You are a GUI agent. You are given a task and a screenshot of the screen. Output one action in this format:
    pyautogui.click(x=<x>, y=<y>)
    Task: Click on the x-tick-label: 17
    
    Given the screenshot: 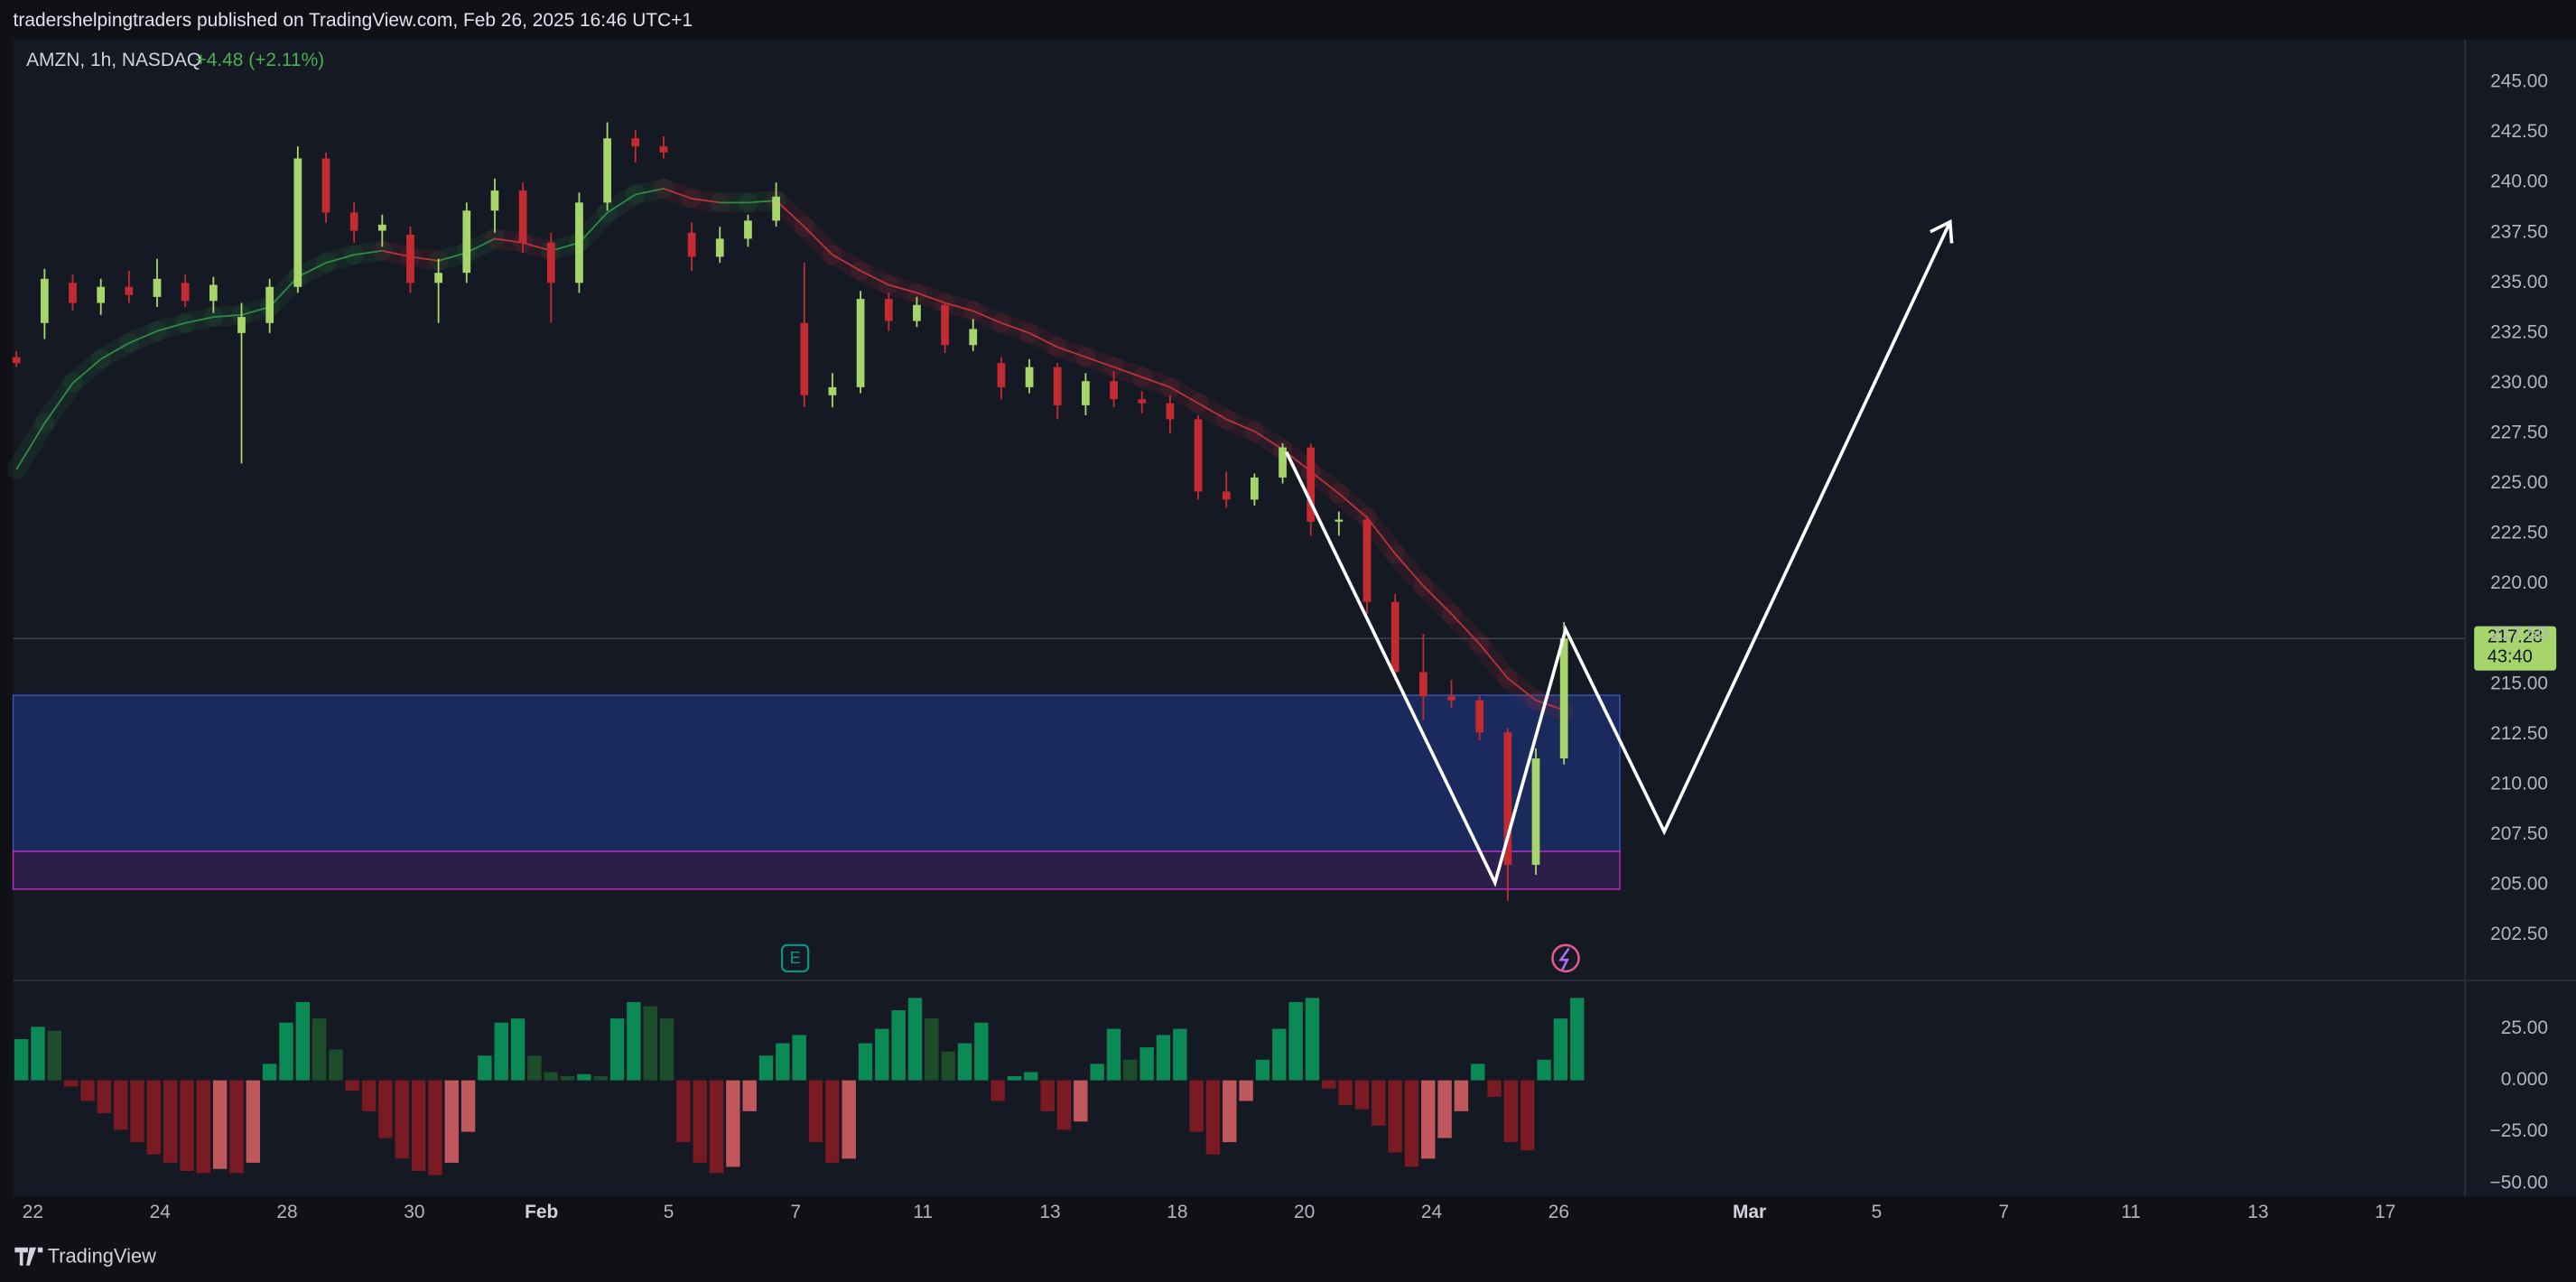 What is the action you would take?
    pyautogui.click(x=2385, y=1212)
    